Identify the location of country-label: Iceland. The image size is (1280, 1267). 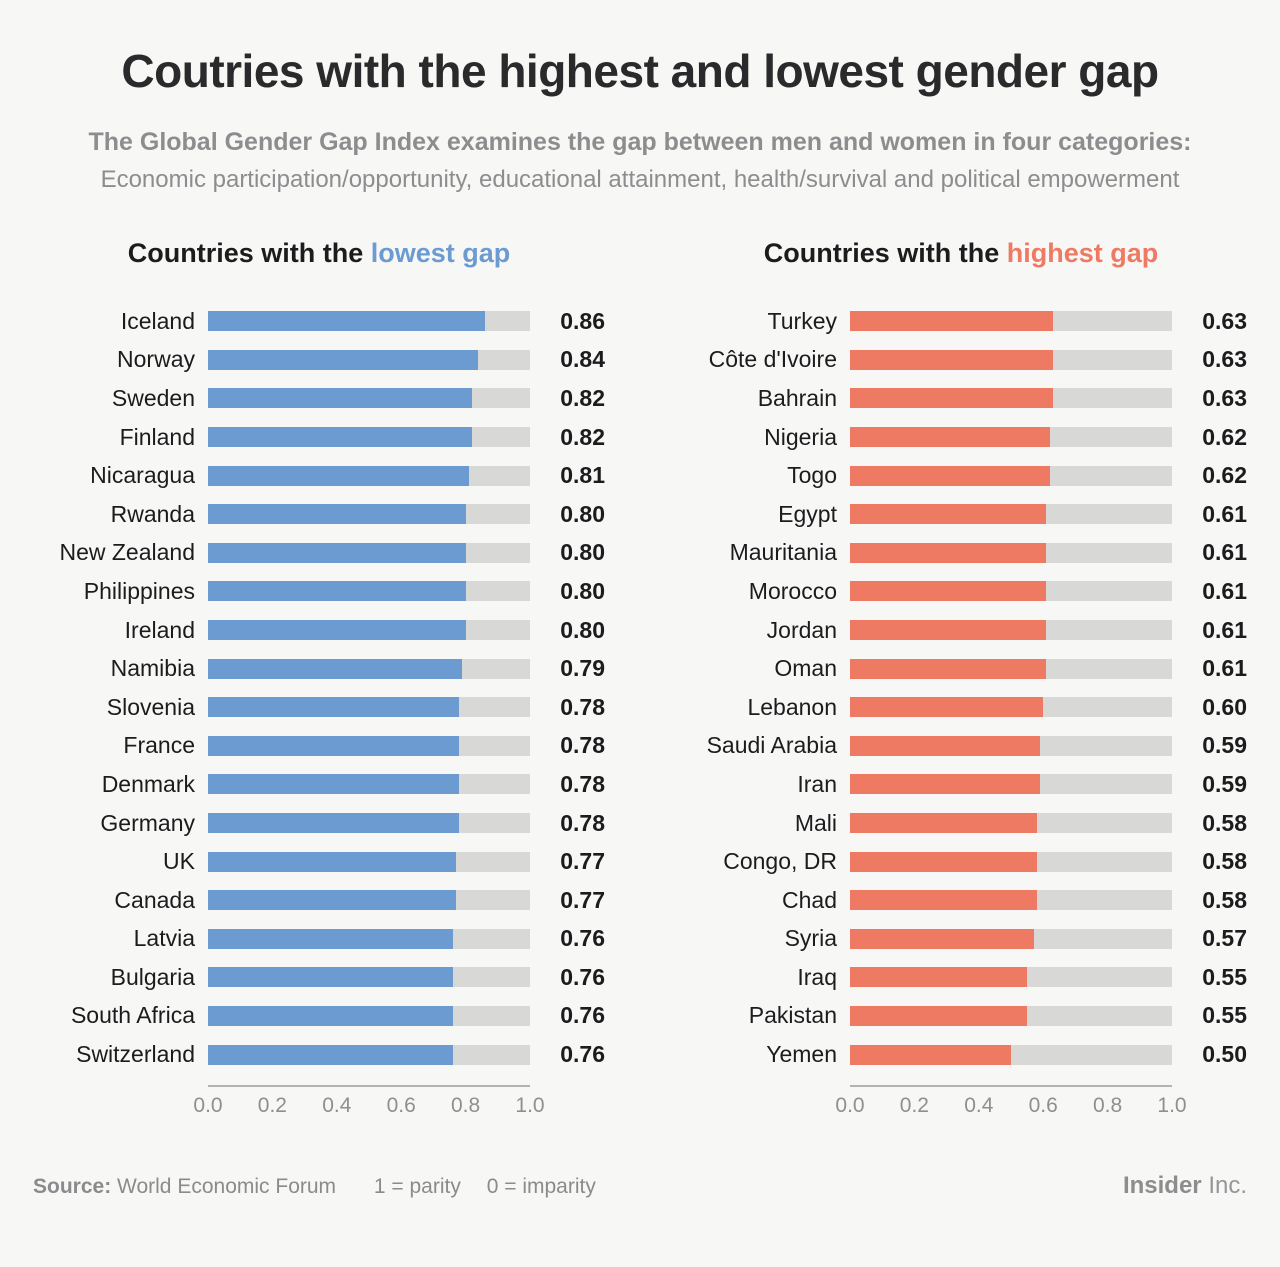
(157, 320).